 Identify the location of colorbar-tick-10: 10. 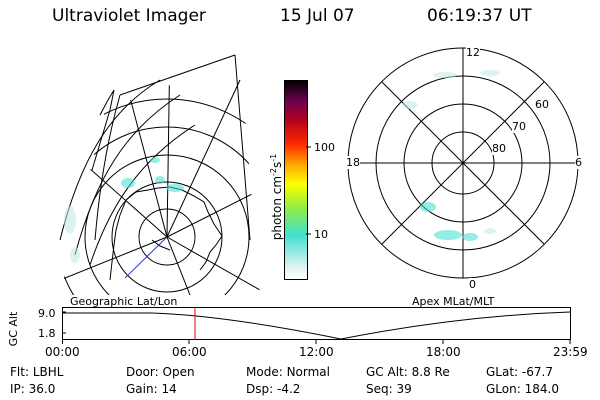
(321, 234).